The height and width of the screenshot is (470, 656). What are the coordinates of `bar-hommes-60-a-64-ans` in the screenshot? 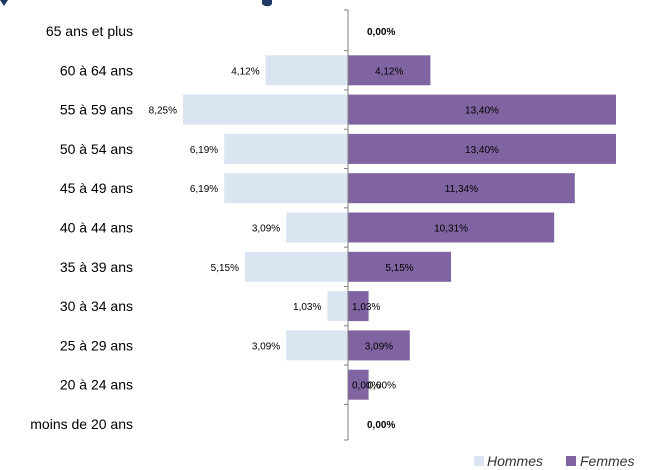 It's located at (306, 70).